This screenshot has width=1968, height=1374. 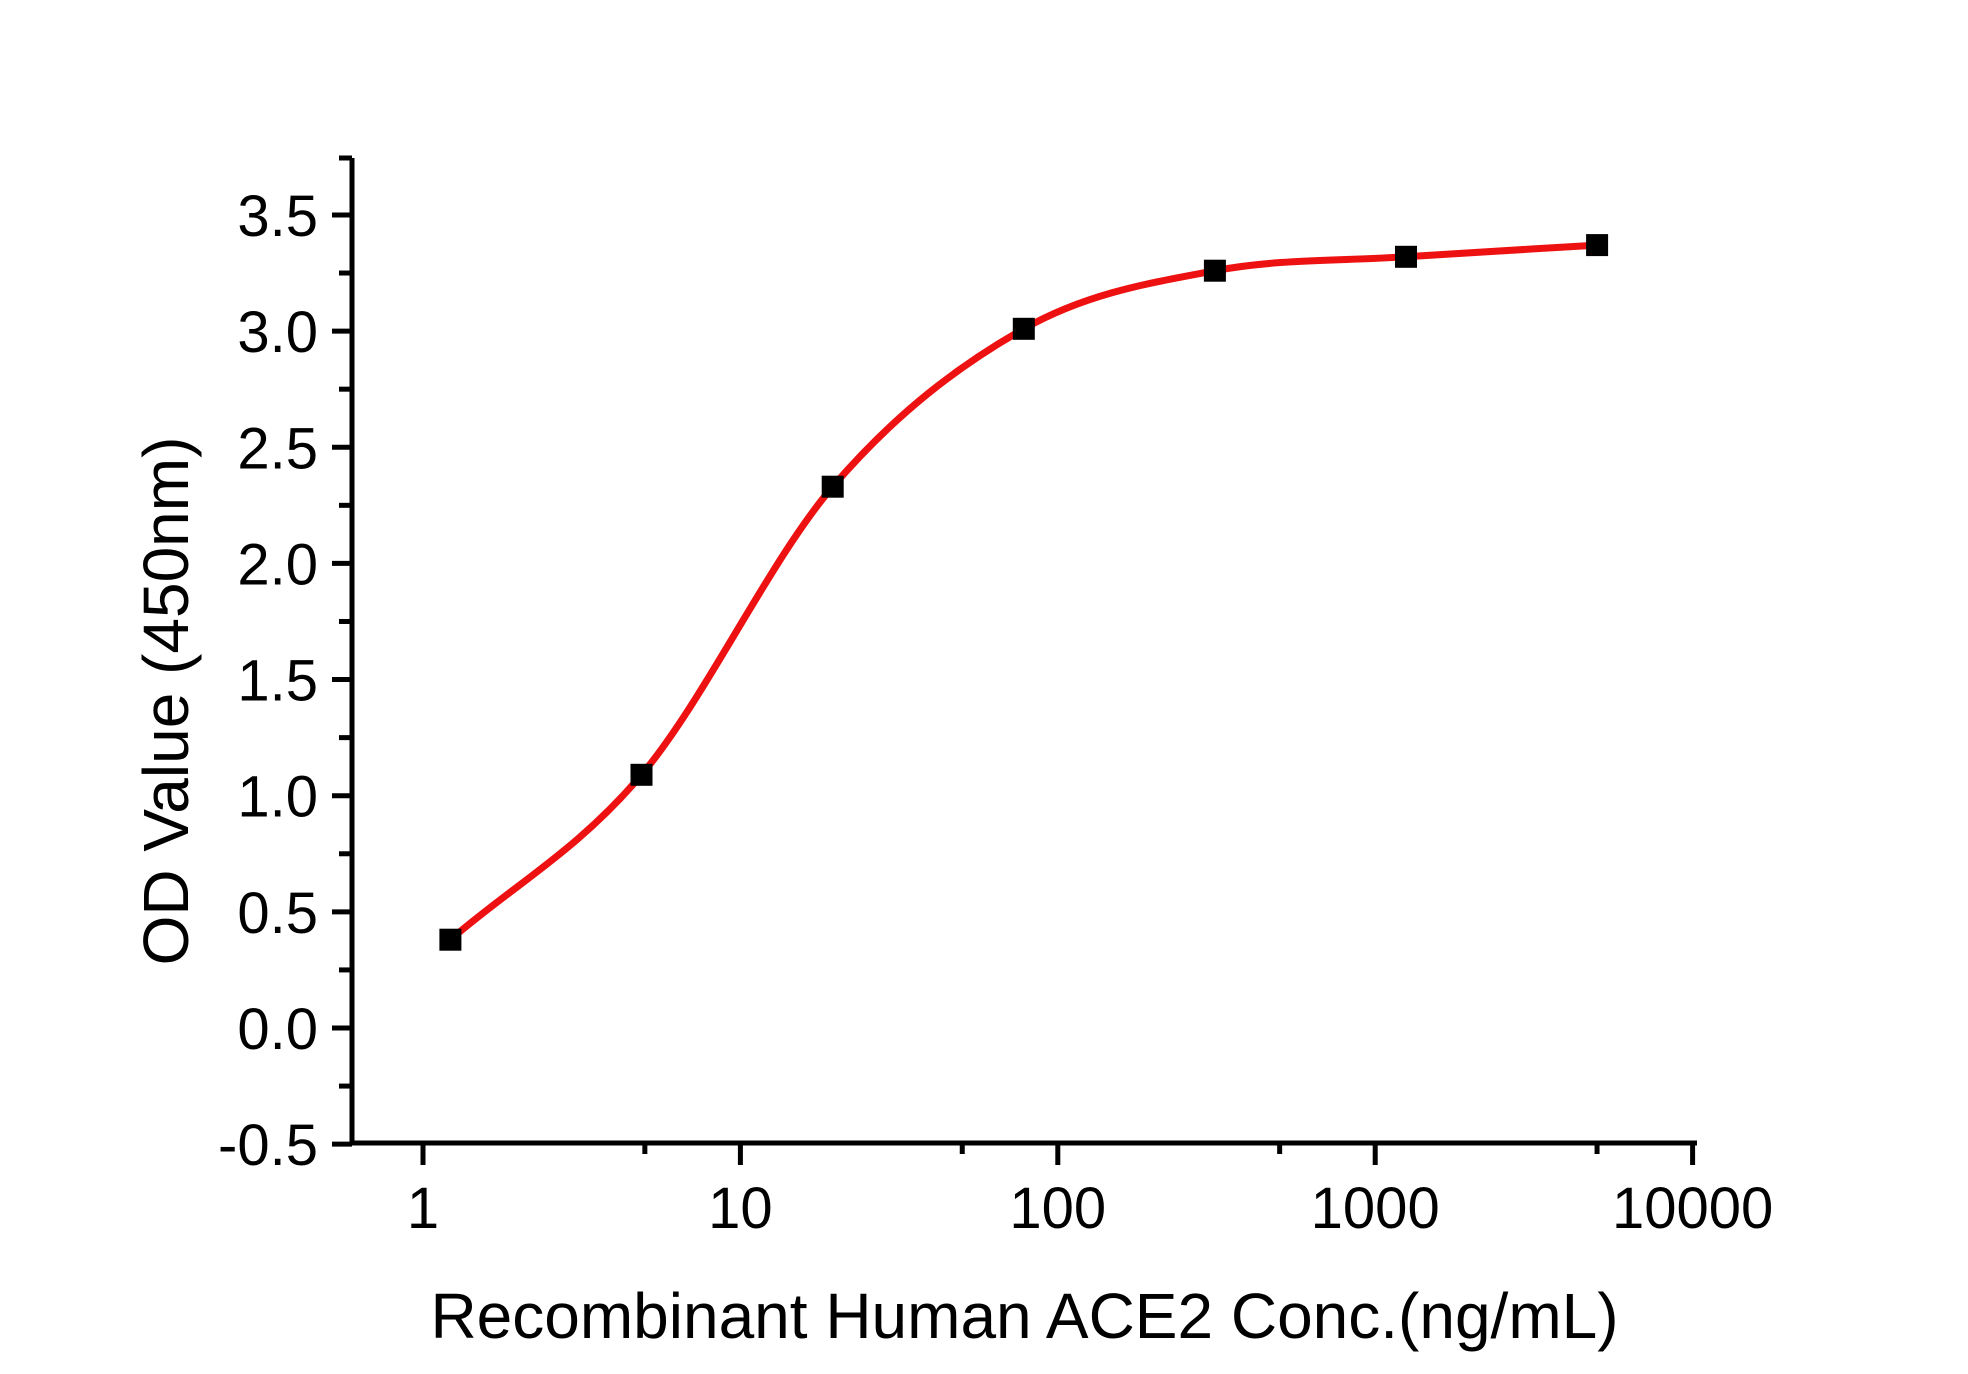 I want to click on svg-text: 0.0, so click(x=277, y=1029).